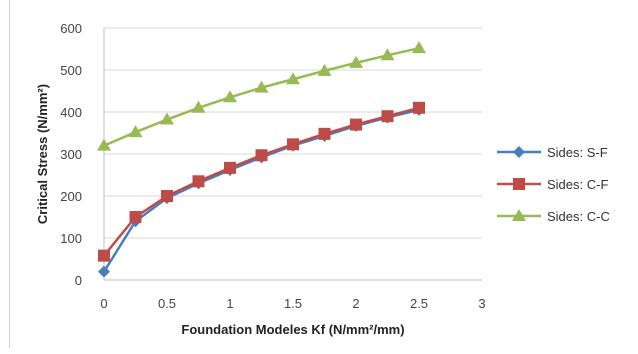 The width and height of the screenshot is (638, 354). What do you see at coordinates (71, 112) in the screenshot?
I see `y-tick-label: 400` at bounding box center [71, 112].